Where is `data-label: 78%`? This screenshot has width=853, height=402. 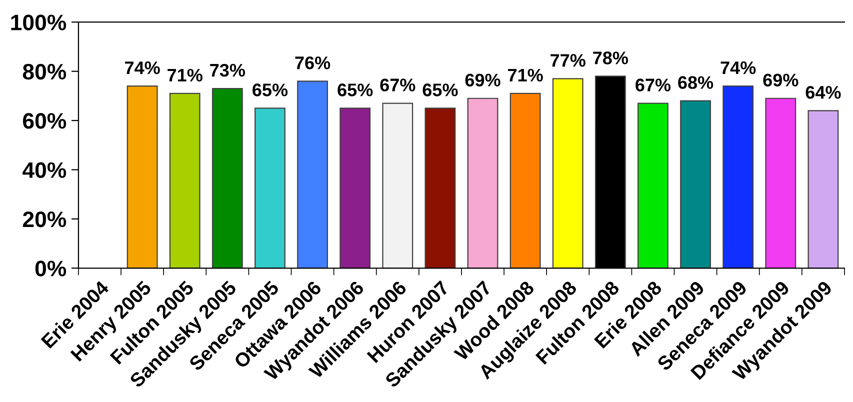 data-label: 78% is located at coordinates (610, 58).